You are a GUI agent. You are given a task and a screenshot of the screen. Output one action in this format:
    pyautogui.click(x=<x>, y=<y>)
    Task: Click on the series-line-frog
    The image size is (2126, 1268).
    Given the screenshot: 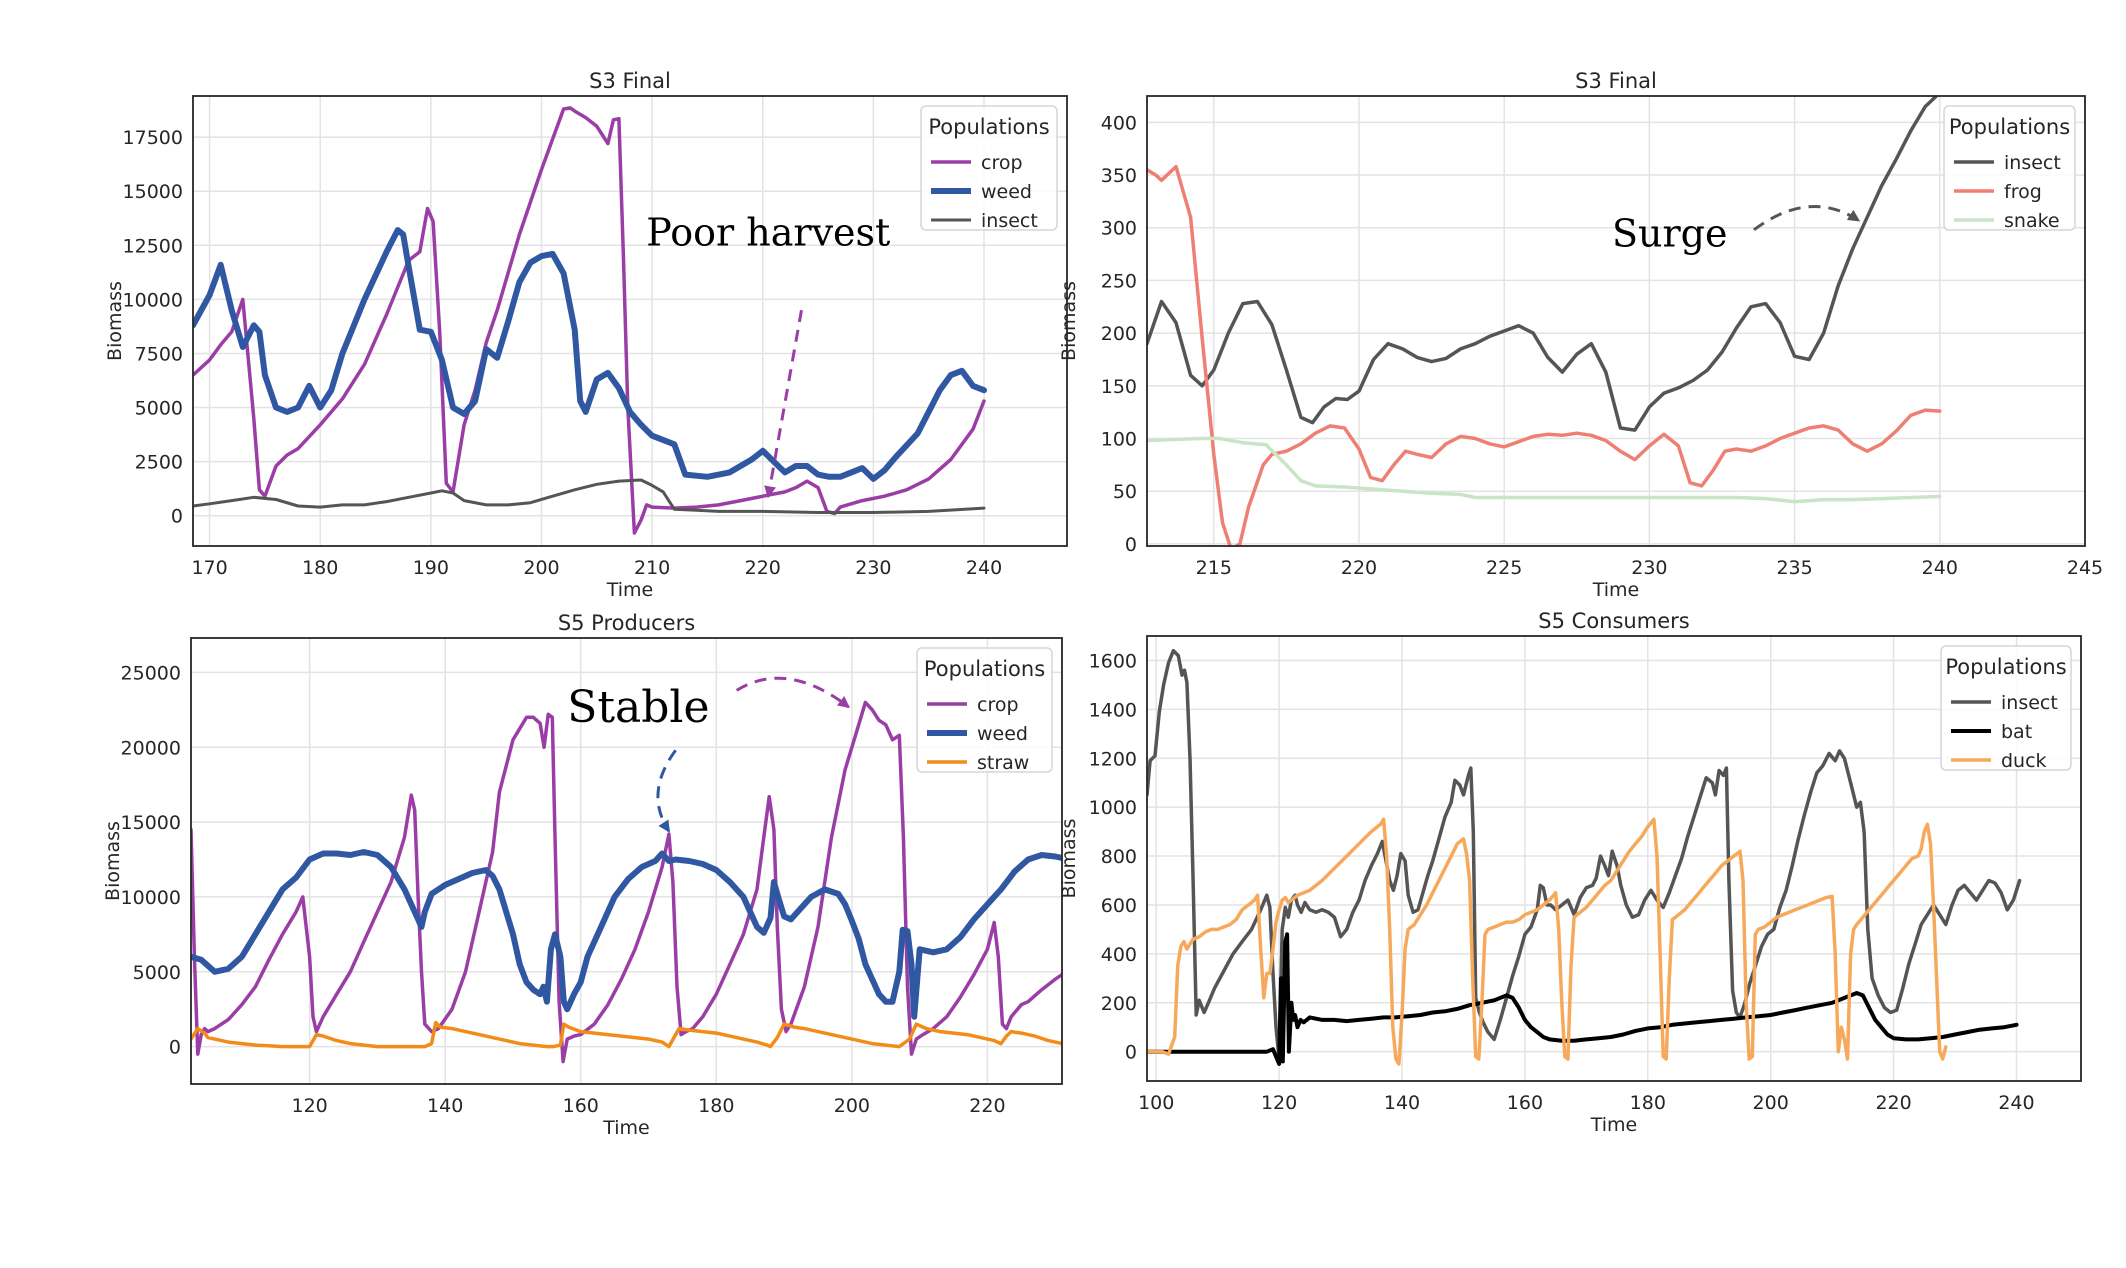 What is the action you would take?
    pyautogui.click(x=1544, y=355)
    